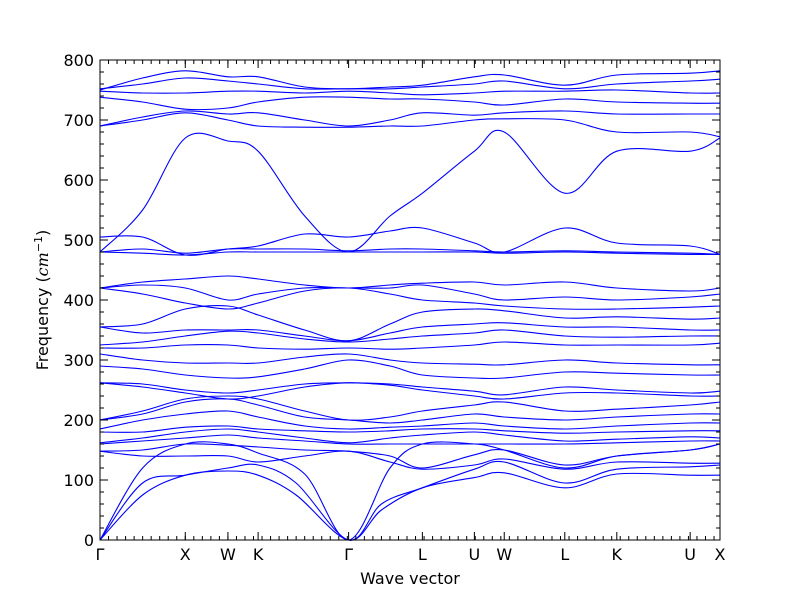 The width and height of the screenshot is (800, 600). What do you see at coordinates (42, 264) in the screenshot?
I see `y-axis-label-unit: cm` at bounding box center [42, 264].